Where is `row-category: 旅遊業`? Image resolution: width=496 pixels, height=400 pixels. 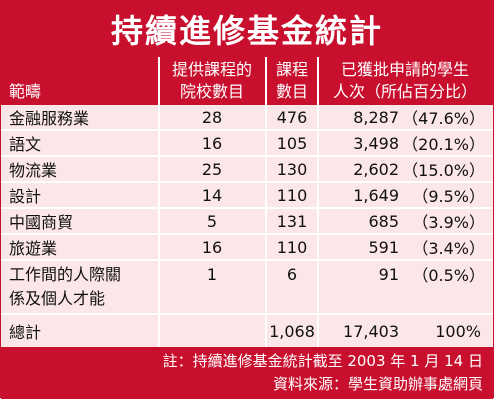
row-category: 旅遊業 is located at coordinates (33, 248).